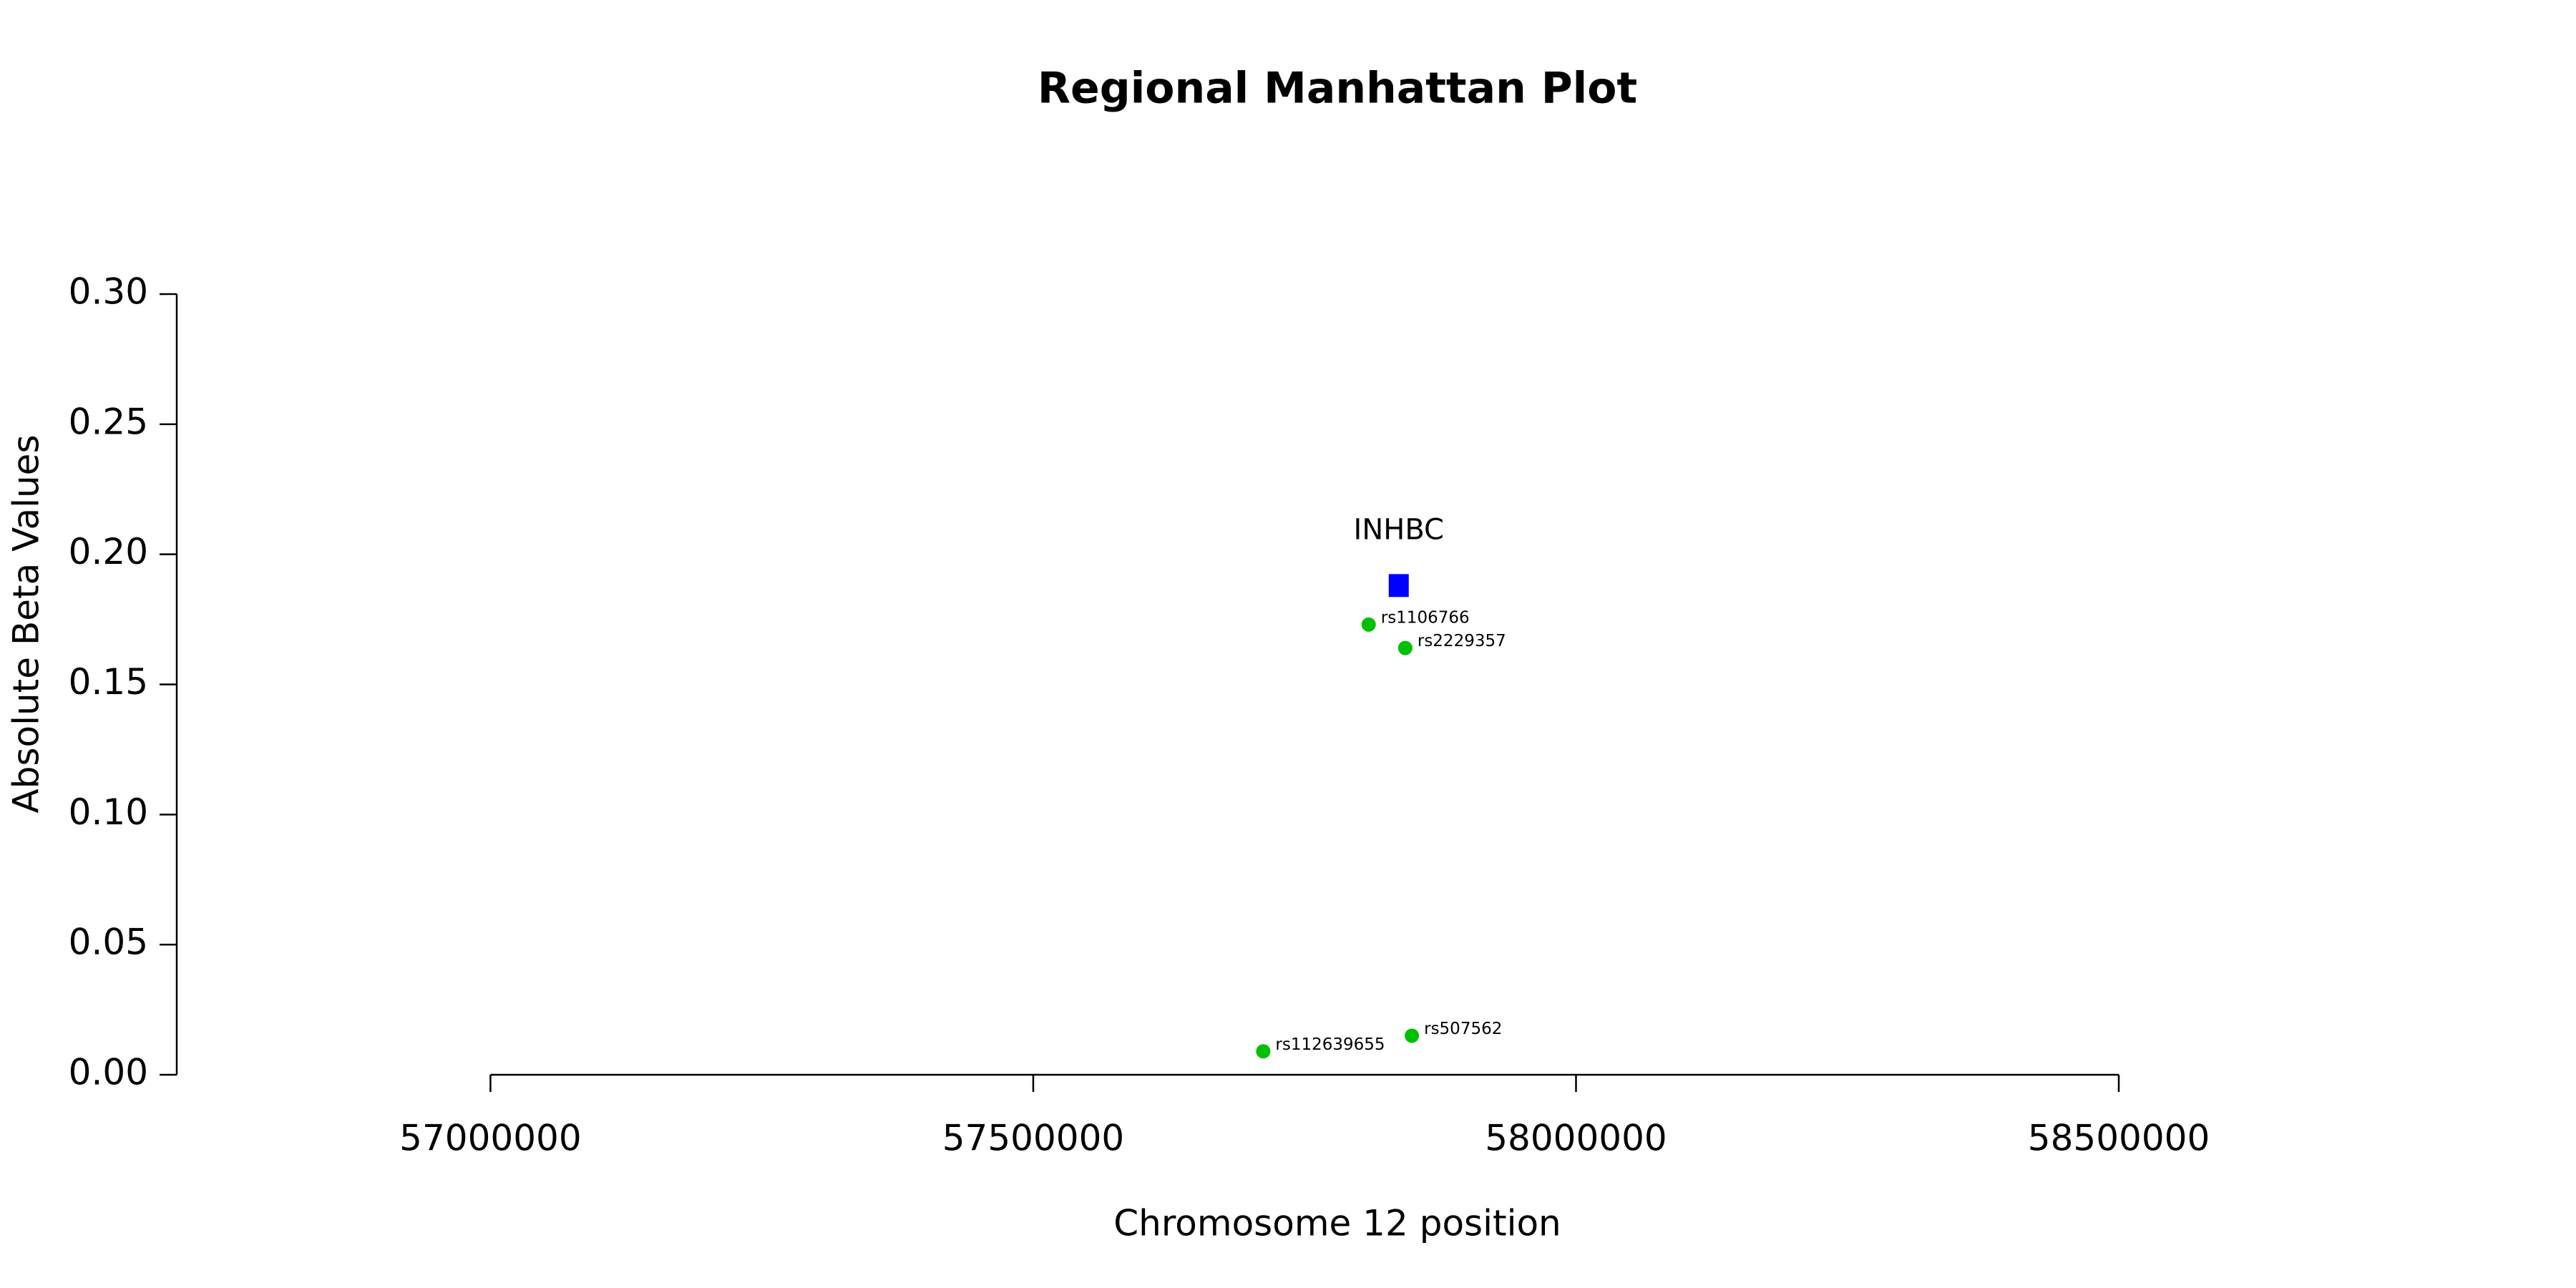  I want to click on x-tick-label: 58000000, so click(1576, 1138).